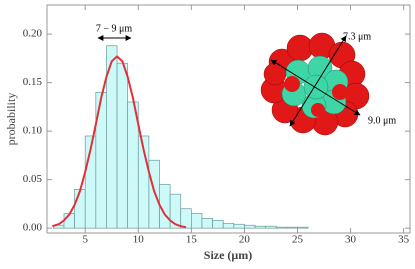 Image resolution: width=415 pixels, height=269 pixels. What do you see at coordinates (351, 240) in the screenshot?
I see `x-tick-label: 30` at bounding box center [351, 240].